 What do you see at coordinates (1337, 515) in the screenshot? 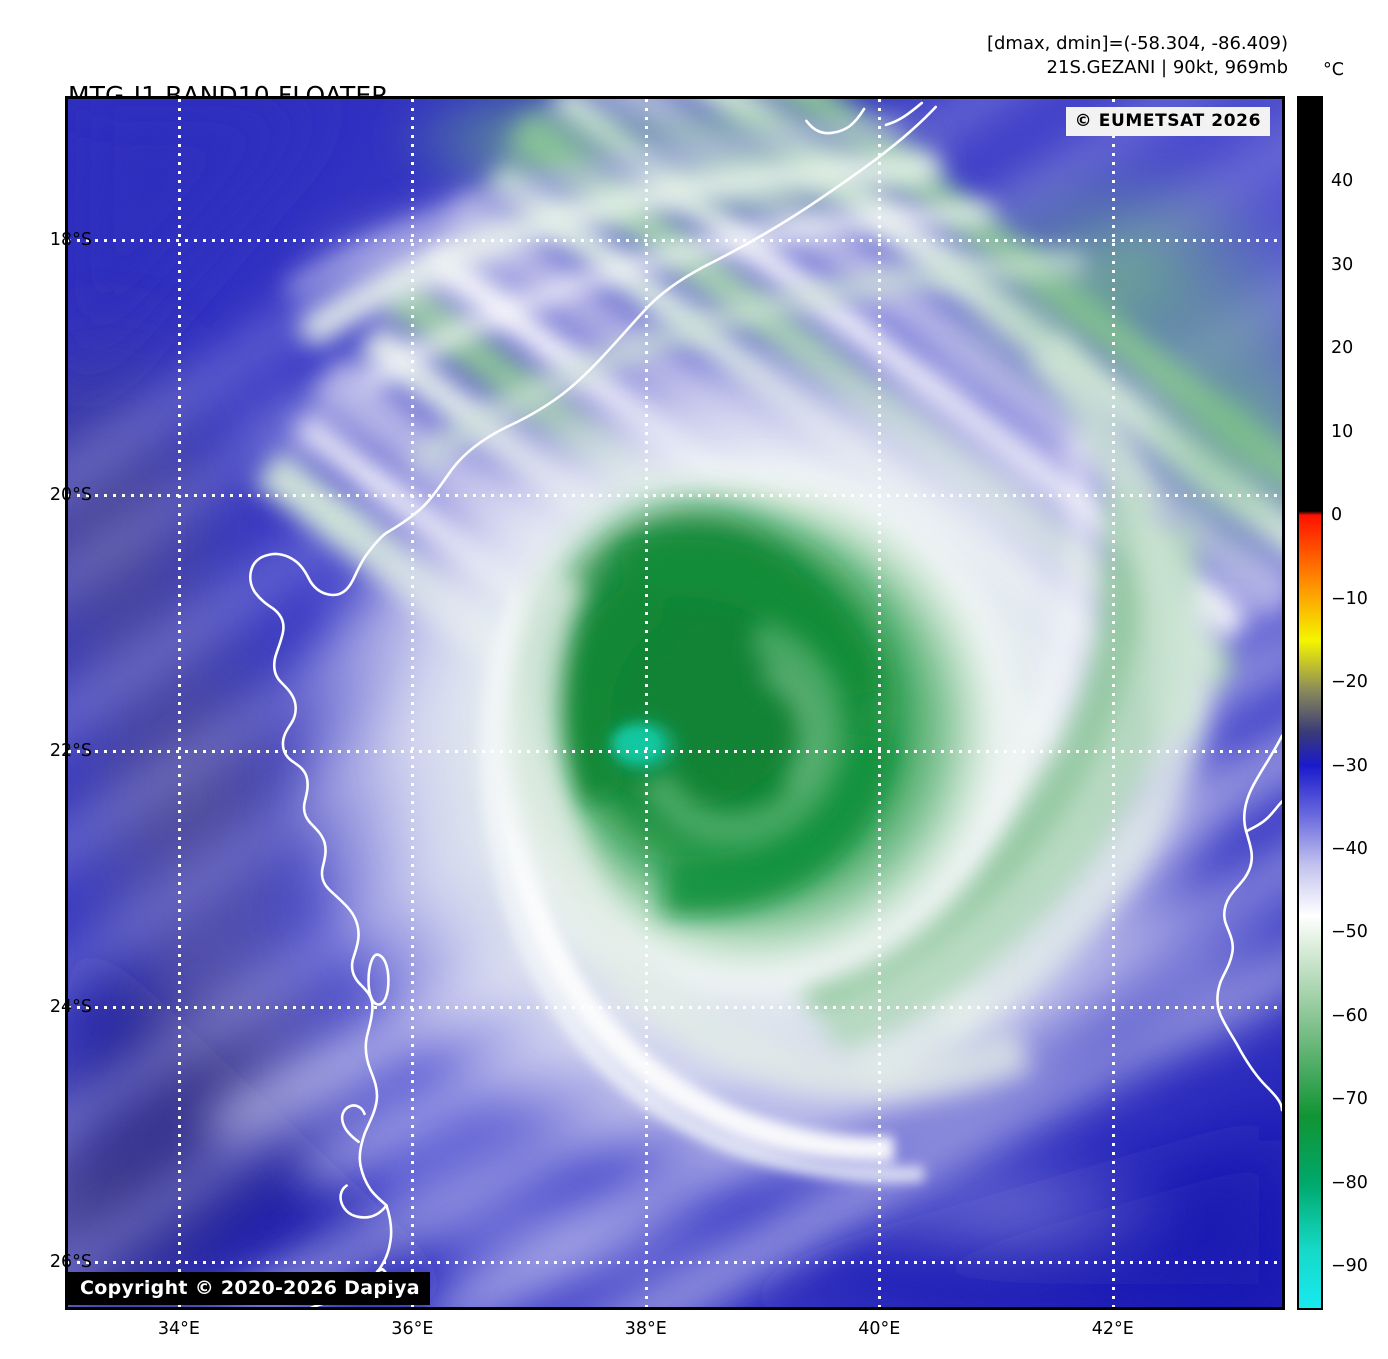
I see `colorbar-tick-4: 0` at bounding box center [1337, 515].